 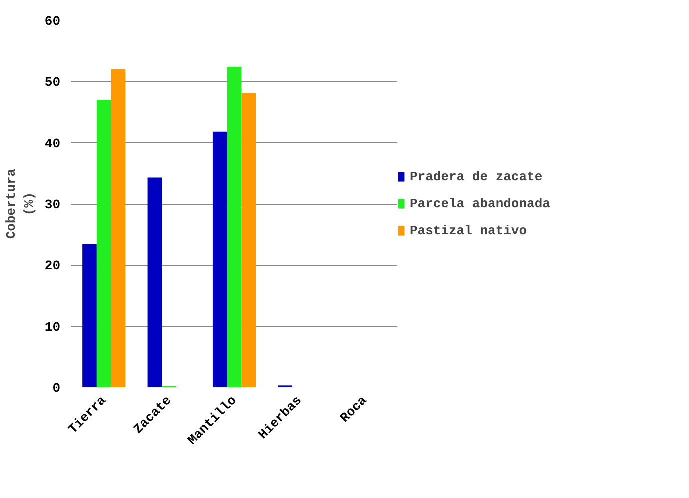 What do you see at coordinates (476, 176) in the screenshot?
I see `legend-label: Pradera de zacate` at bounding box center [476, 176].